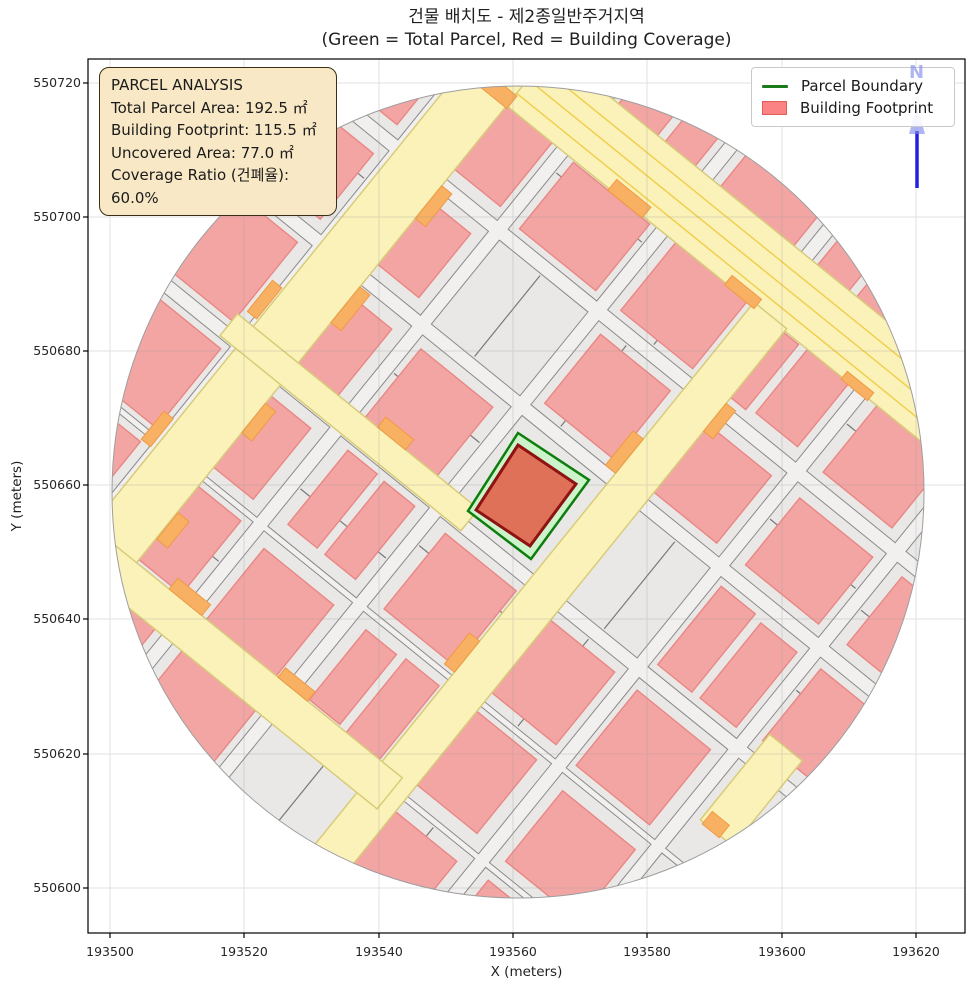 The height and width of the screenshot is (990, 971). Describe the element at coordinates (57, 484) in the screenshot. I see `y-tick-label: 550660` at that location.